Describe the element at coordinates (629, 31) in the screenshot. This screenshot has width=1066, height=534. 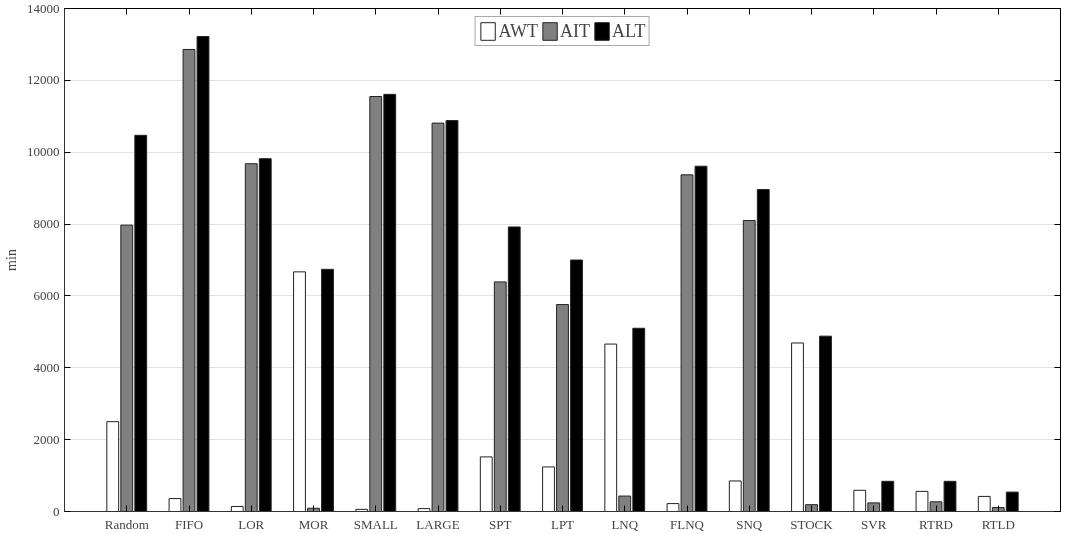
I see `legend-label: ALT` at that location.